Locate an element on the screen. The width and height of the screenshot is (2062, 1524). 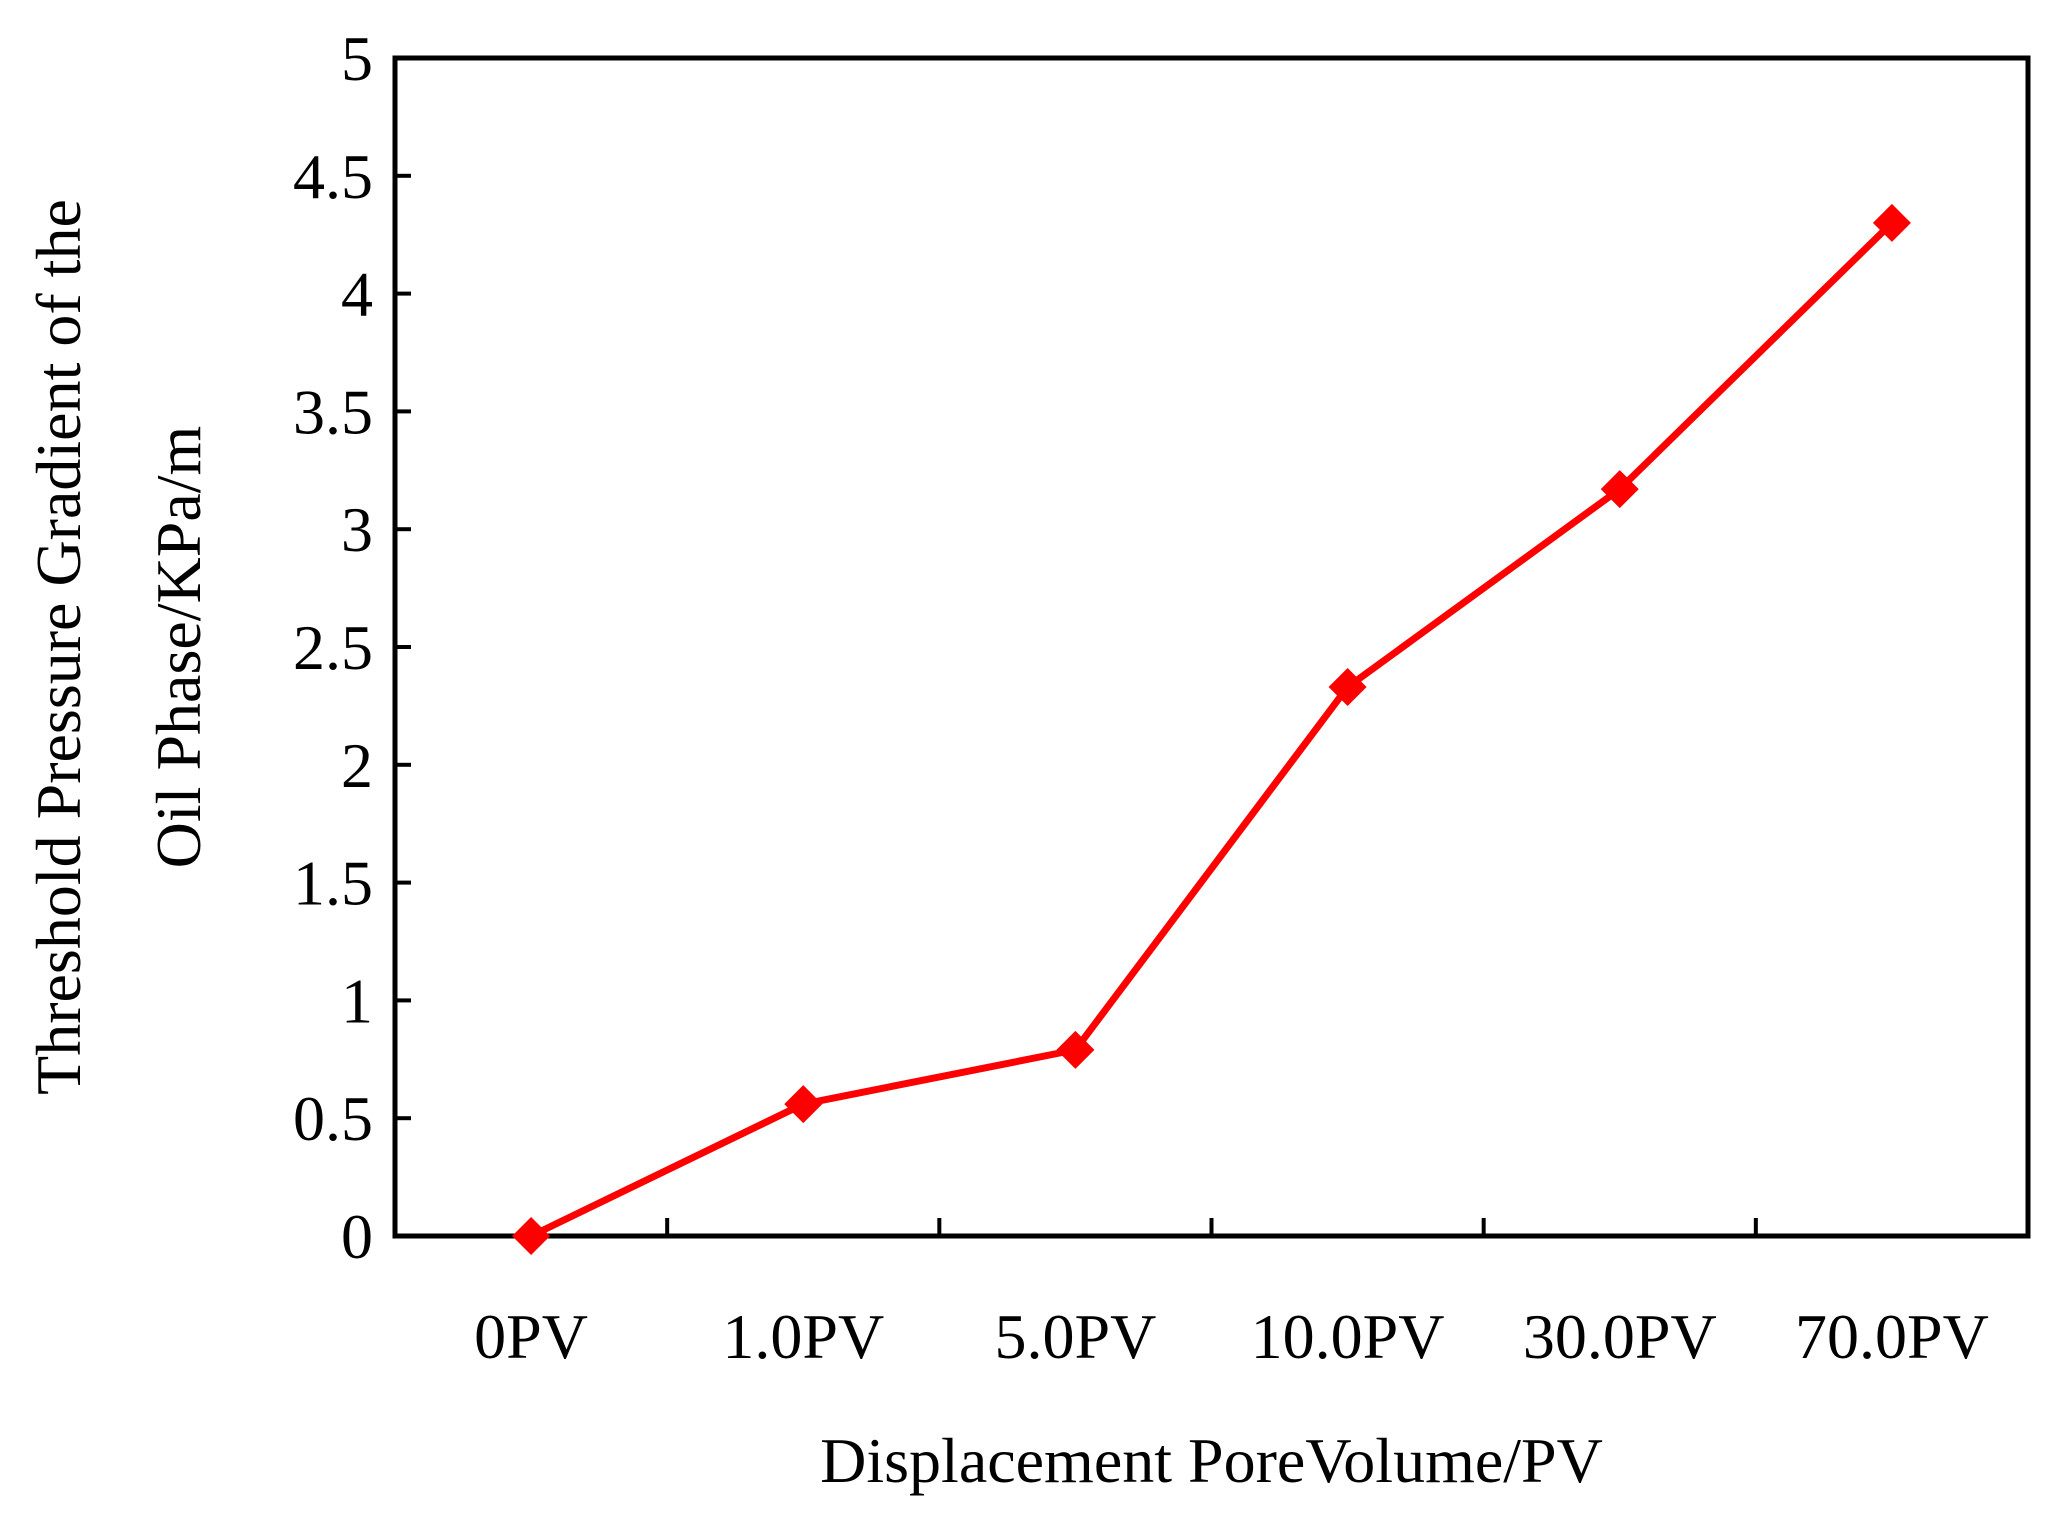
y-tick-label: 0.5 is located at coordinates (333, 1118).